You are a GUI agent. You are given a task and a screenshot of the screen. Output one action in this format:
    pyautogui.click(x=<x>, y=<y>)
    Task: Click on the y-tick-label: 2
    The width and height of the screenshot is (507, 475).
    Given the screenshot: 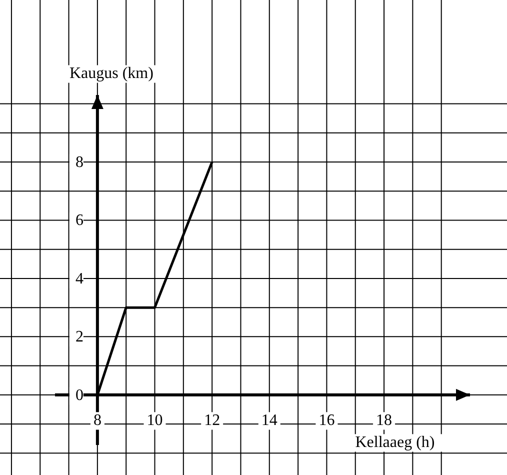 What is the action you would take?
    pyautogui.click(x=79, y=337)
    